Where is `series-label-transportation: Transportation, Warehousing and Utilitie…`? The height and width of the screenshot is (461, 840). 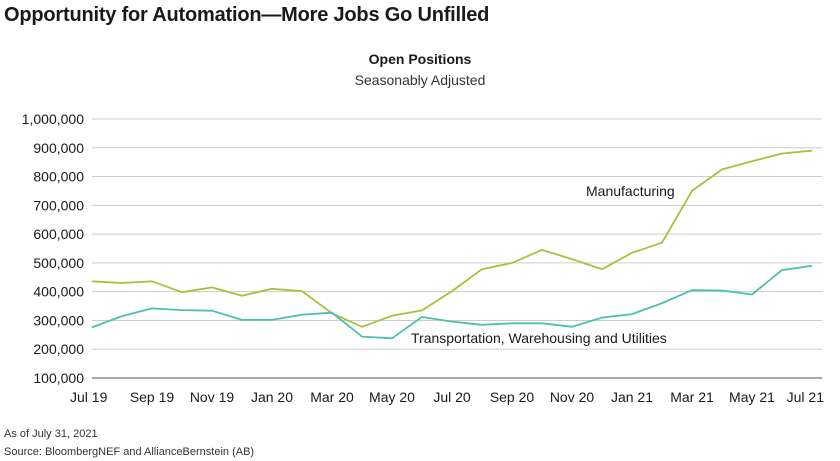
series-label-transportation: Transportation, Warehousing and Utilitie… is located at coordinates (539, 338).